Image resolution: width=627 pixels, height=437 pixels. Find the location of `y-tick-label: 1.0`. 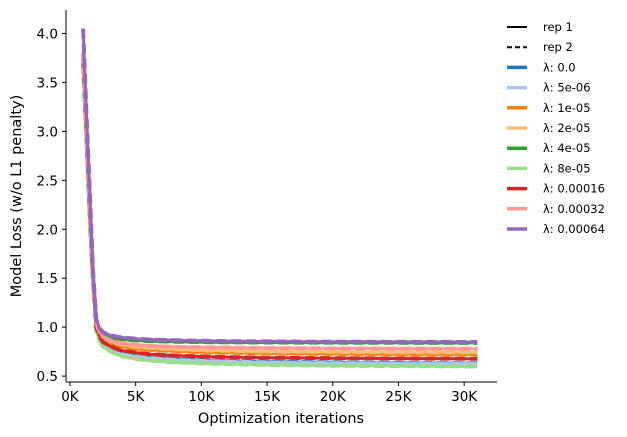

y-tick-label: 1.0 is located at coordinates (47, 328).